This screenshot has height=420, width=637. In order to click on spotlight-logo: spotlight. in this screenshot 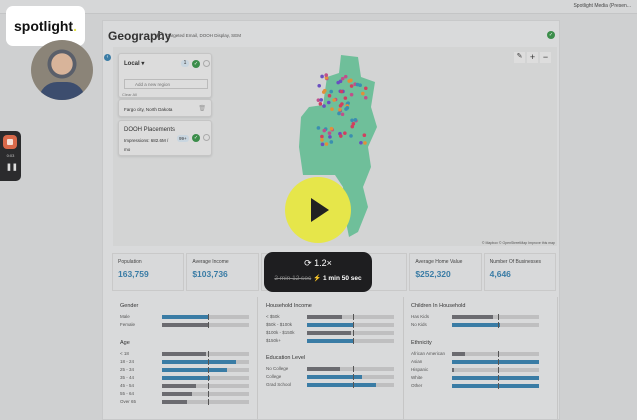, I will do `click(45, 26)`.